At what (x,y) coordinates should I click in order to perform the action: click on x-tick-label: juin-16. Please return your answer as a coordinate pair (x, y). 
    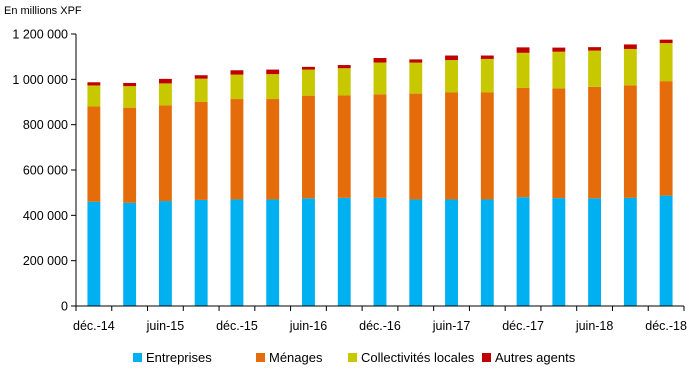
    Looking at the image, I should click on (308, 326).